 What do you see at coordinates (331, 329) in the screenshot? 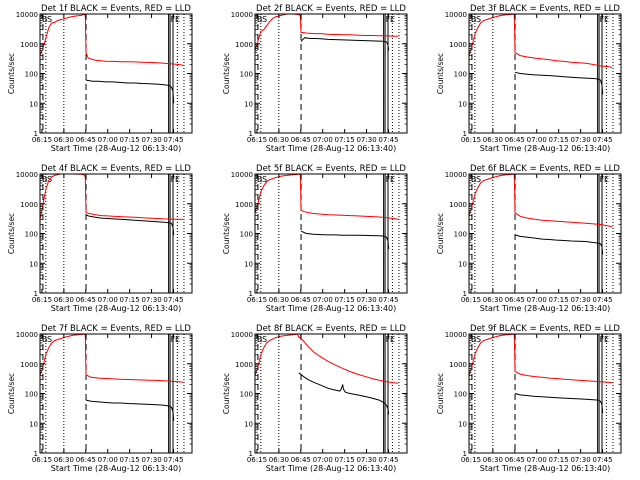
I see `panel-title: Det 8f BLACK = Events, RED = LLD` at bounding box center [331, 329].